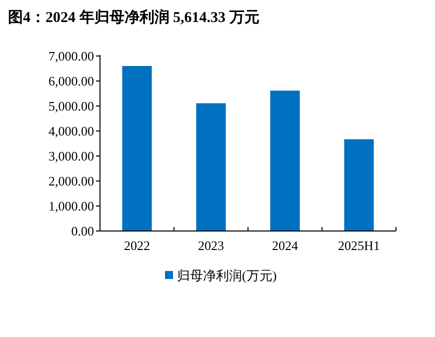 The width and height of the screenshot is (435, 337). What do you see at coordinates (71, 81) in the screenshot?
I see `y-tick-label: 6,000.00` at bounding box center [71, 81].